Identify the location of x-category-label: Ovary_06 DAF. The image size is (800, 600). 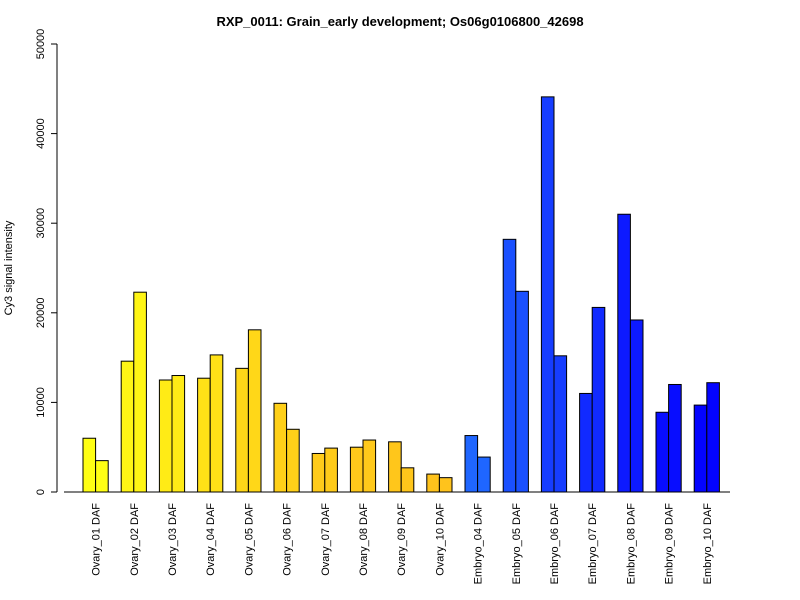
(288, 539).